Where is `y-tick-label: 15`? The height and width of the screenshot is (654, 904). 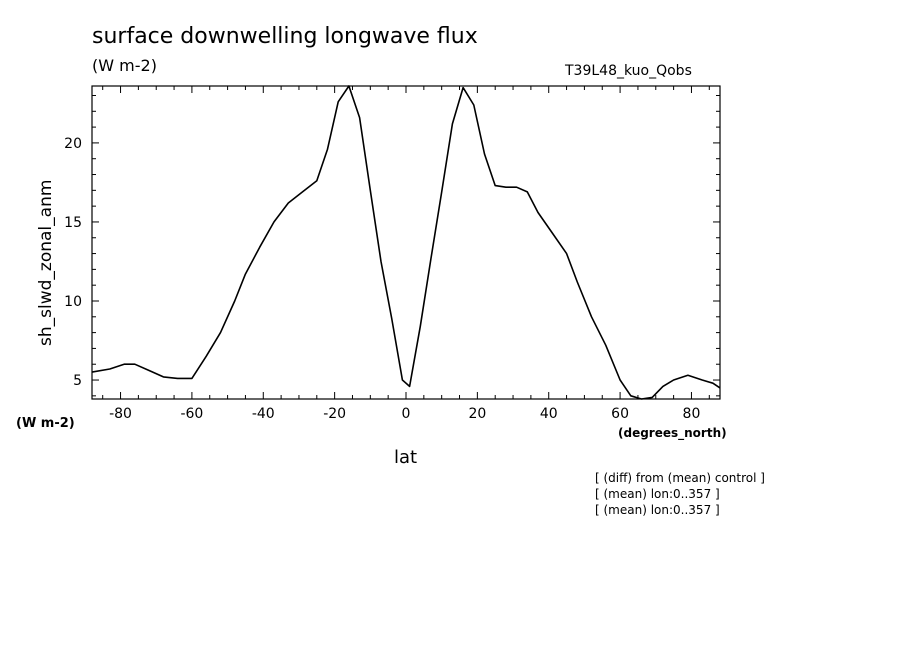
y-tick-label: 15 is located at coordinates (73, 223).